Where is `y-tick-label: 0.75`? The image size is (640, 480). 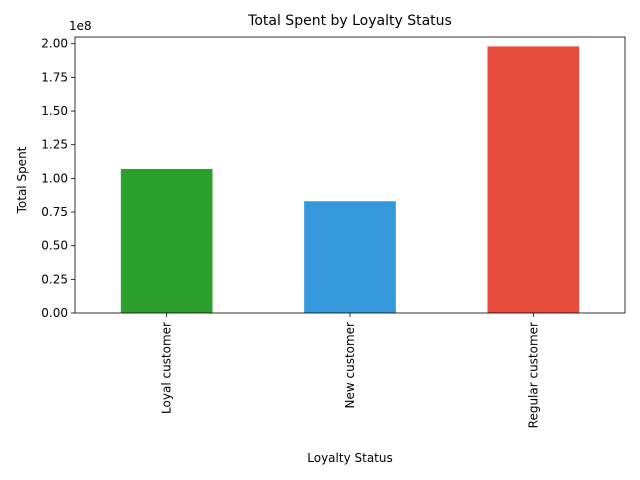 y-tick-label: 0.75 is located at coordinates (54, 212).